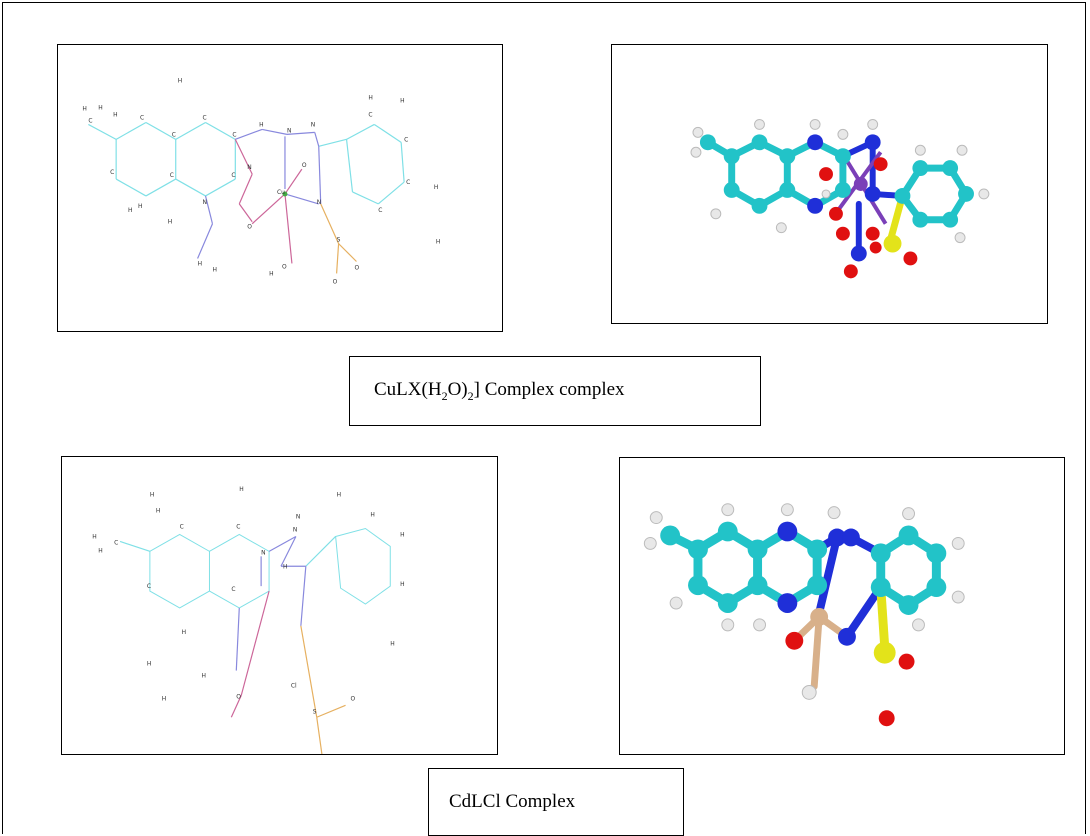  Describe the element at coordinates (457, 389) in the screenshot. I see `cu-caption-mid: O)` at that location.